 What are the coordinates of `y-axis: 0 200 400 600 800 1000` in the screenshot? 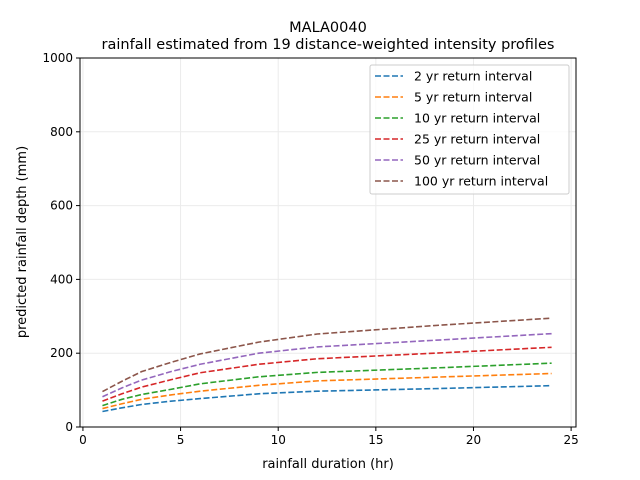 It's located at (61, 242).